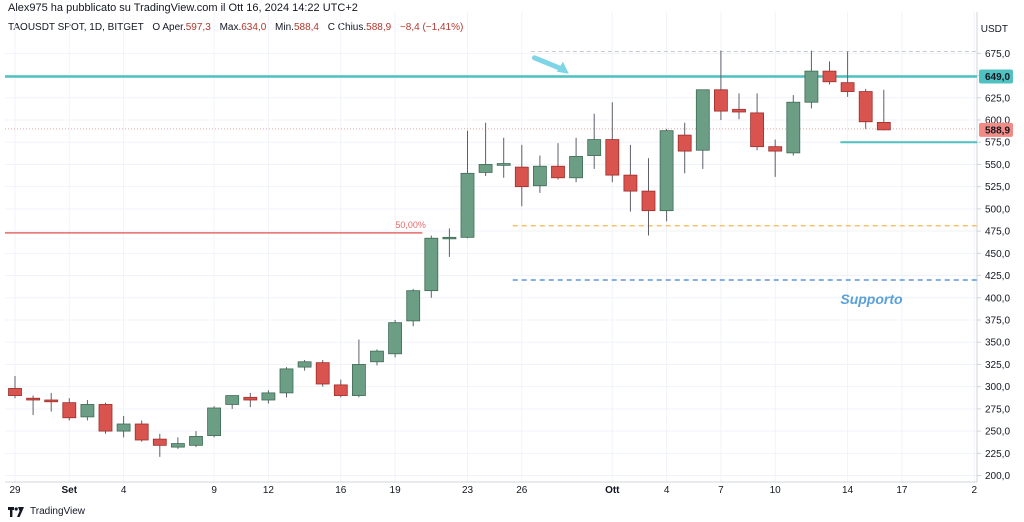 The height and width of the screenshot is (522, 1024). Describe the element at coordinates (997, 298) in the screenshot. I see `y-tick-label: 400,0` at that location.